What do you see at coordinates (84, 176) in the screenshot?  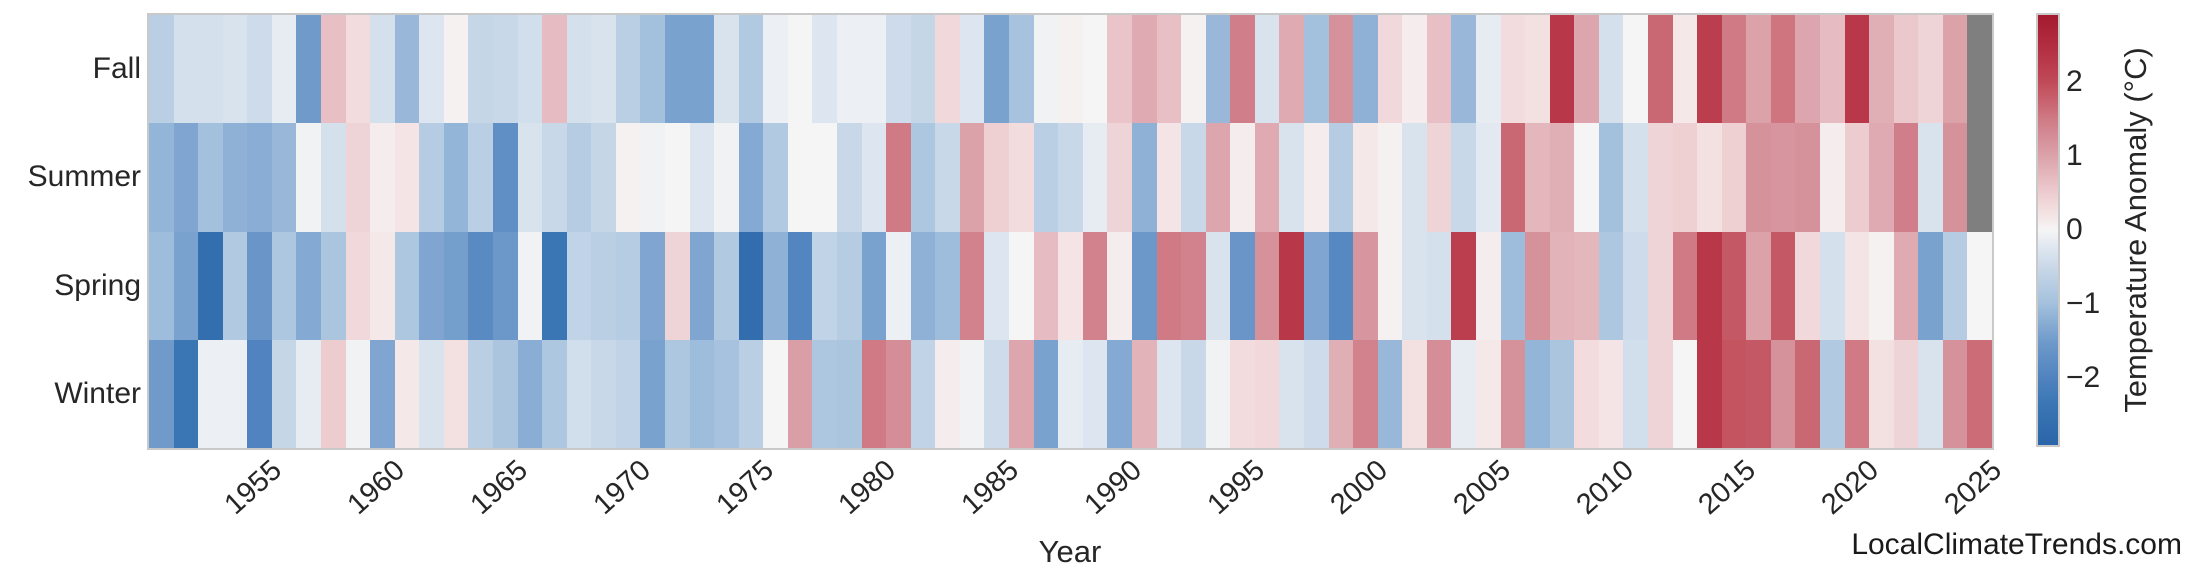 I see `y-tick-label-summer: Summer` at bounding box center [84, 176].